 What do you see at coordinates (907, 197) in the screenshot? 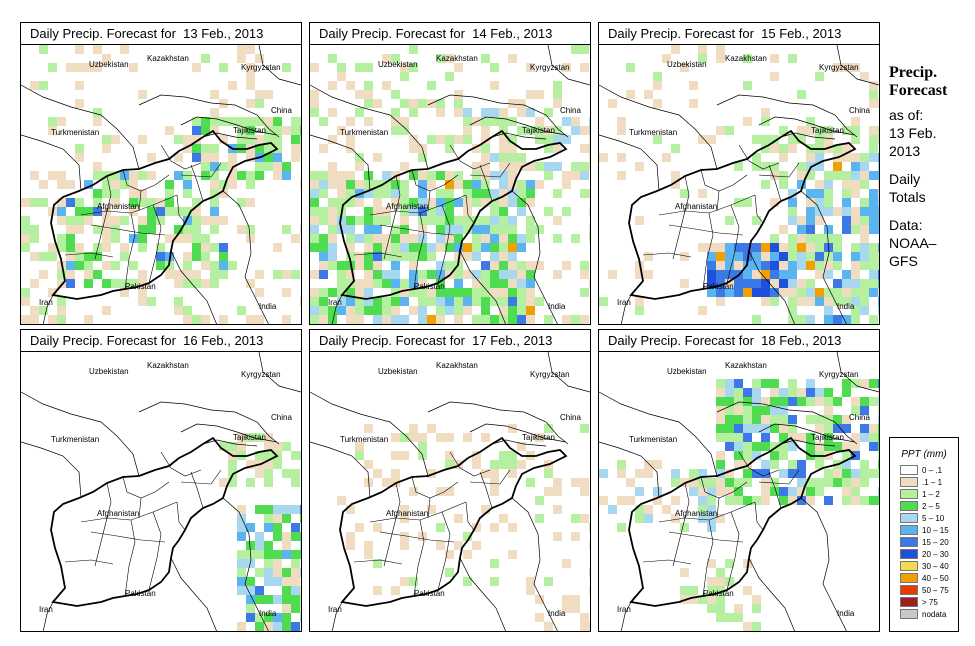
I see `totals-line2: Totals` at bounding box center [907, 197].